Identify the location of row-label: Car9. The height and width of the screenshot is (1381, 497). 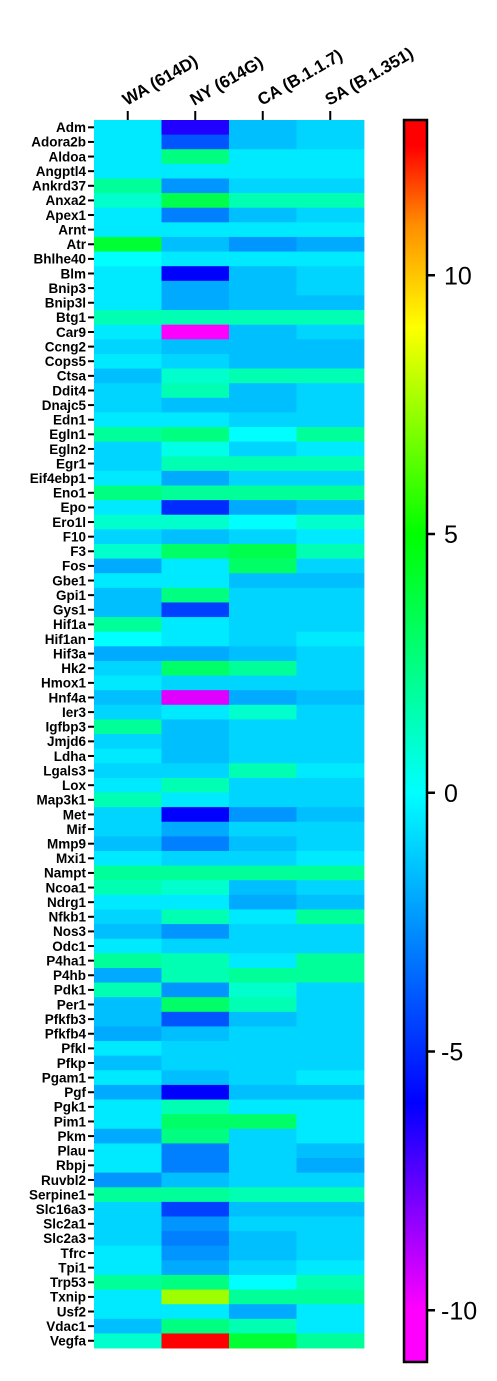
(71, 332).